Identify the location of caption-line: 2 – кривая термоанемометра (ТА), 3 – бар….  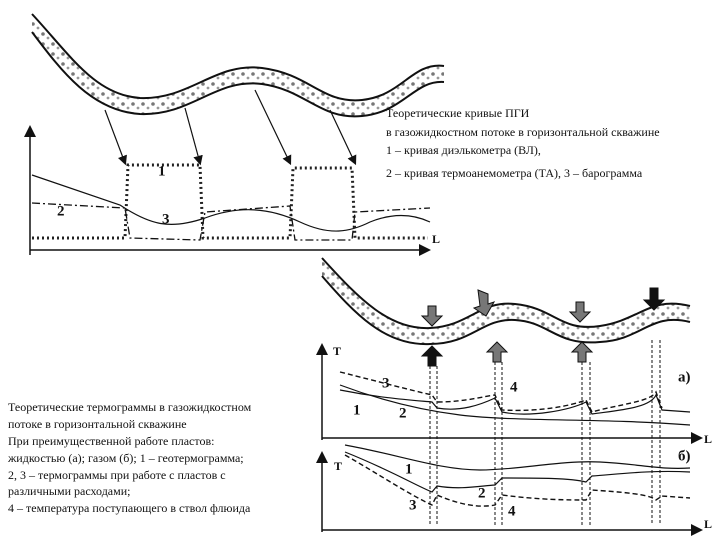
(514, 173).